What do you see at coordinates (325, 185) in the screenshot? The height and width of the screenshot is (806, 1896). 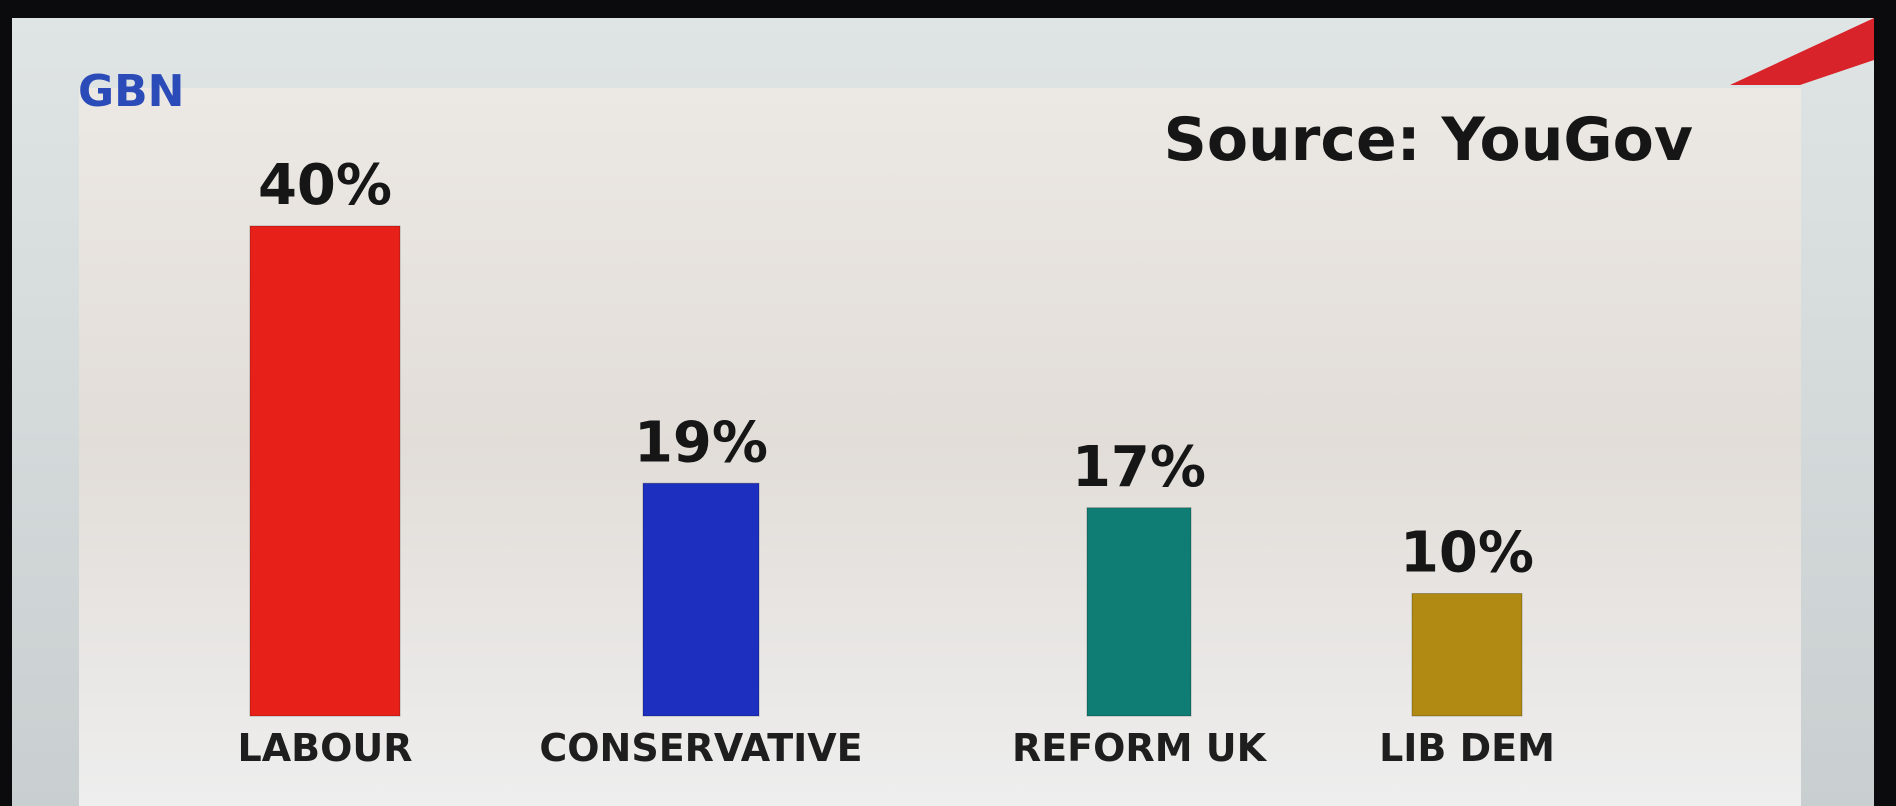 I see `value-label: 40%` at bounding box center [325, 185].